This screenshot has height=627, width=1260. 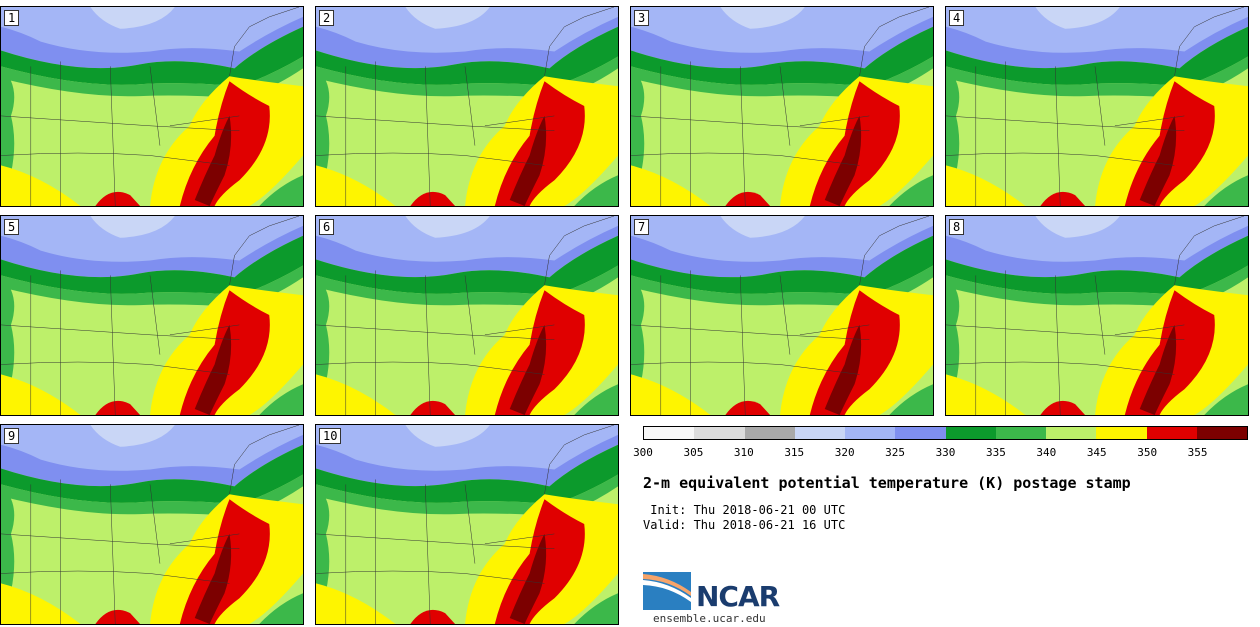 I want to click on colorbar-tick-label: 340, so click(x=1046, y=452).